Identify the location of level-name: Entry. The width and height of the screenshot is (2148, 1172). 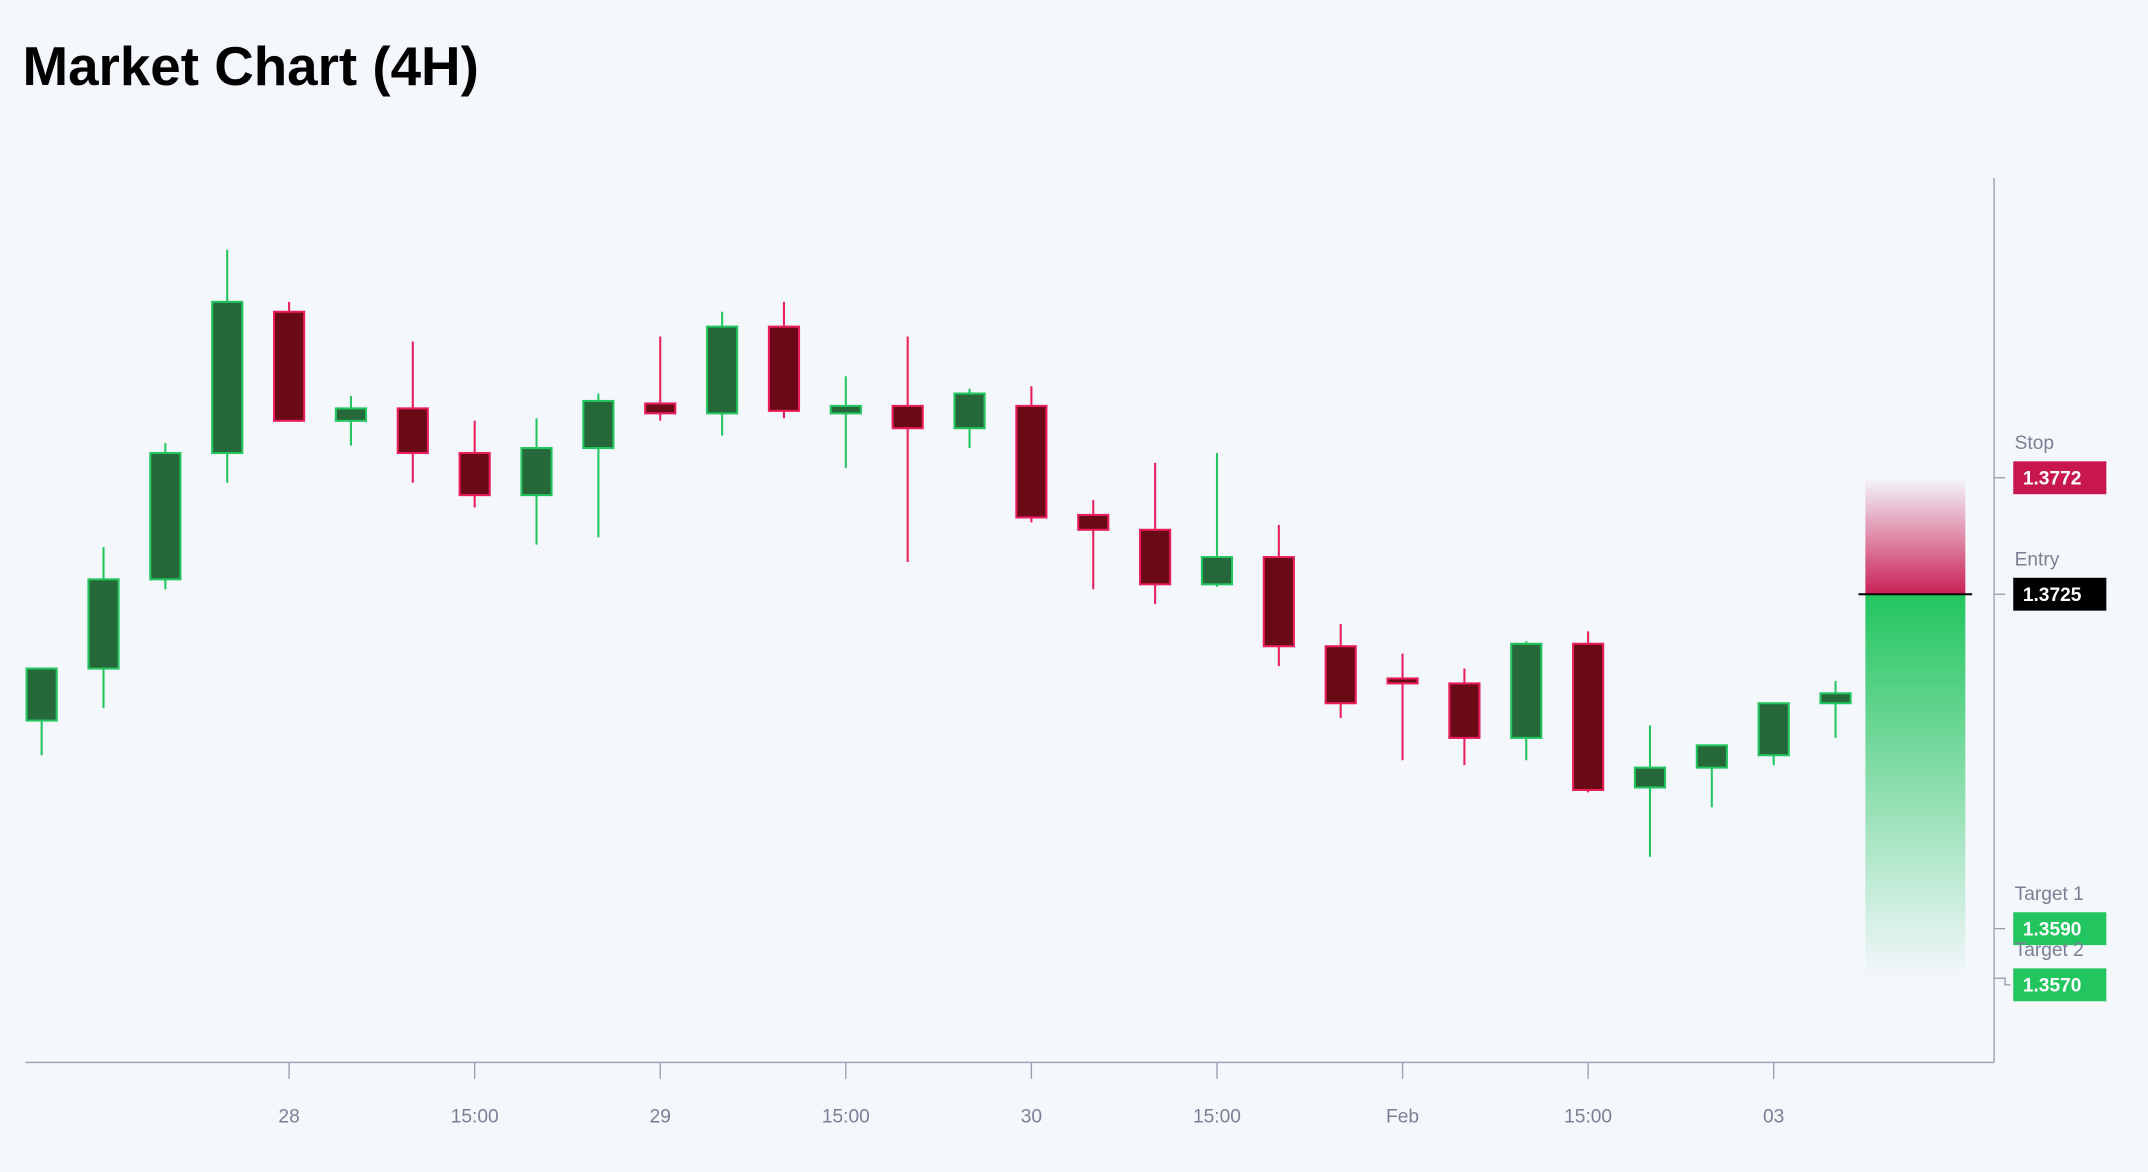
(2037, 559).